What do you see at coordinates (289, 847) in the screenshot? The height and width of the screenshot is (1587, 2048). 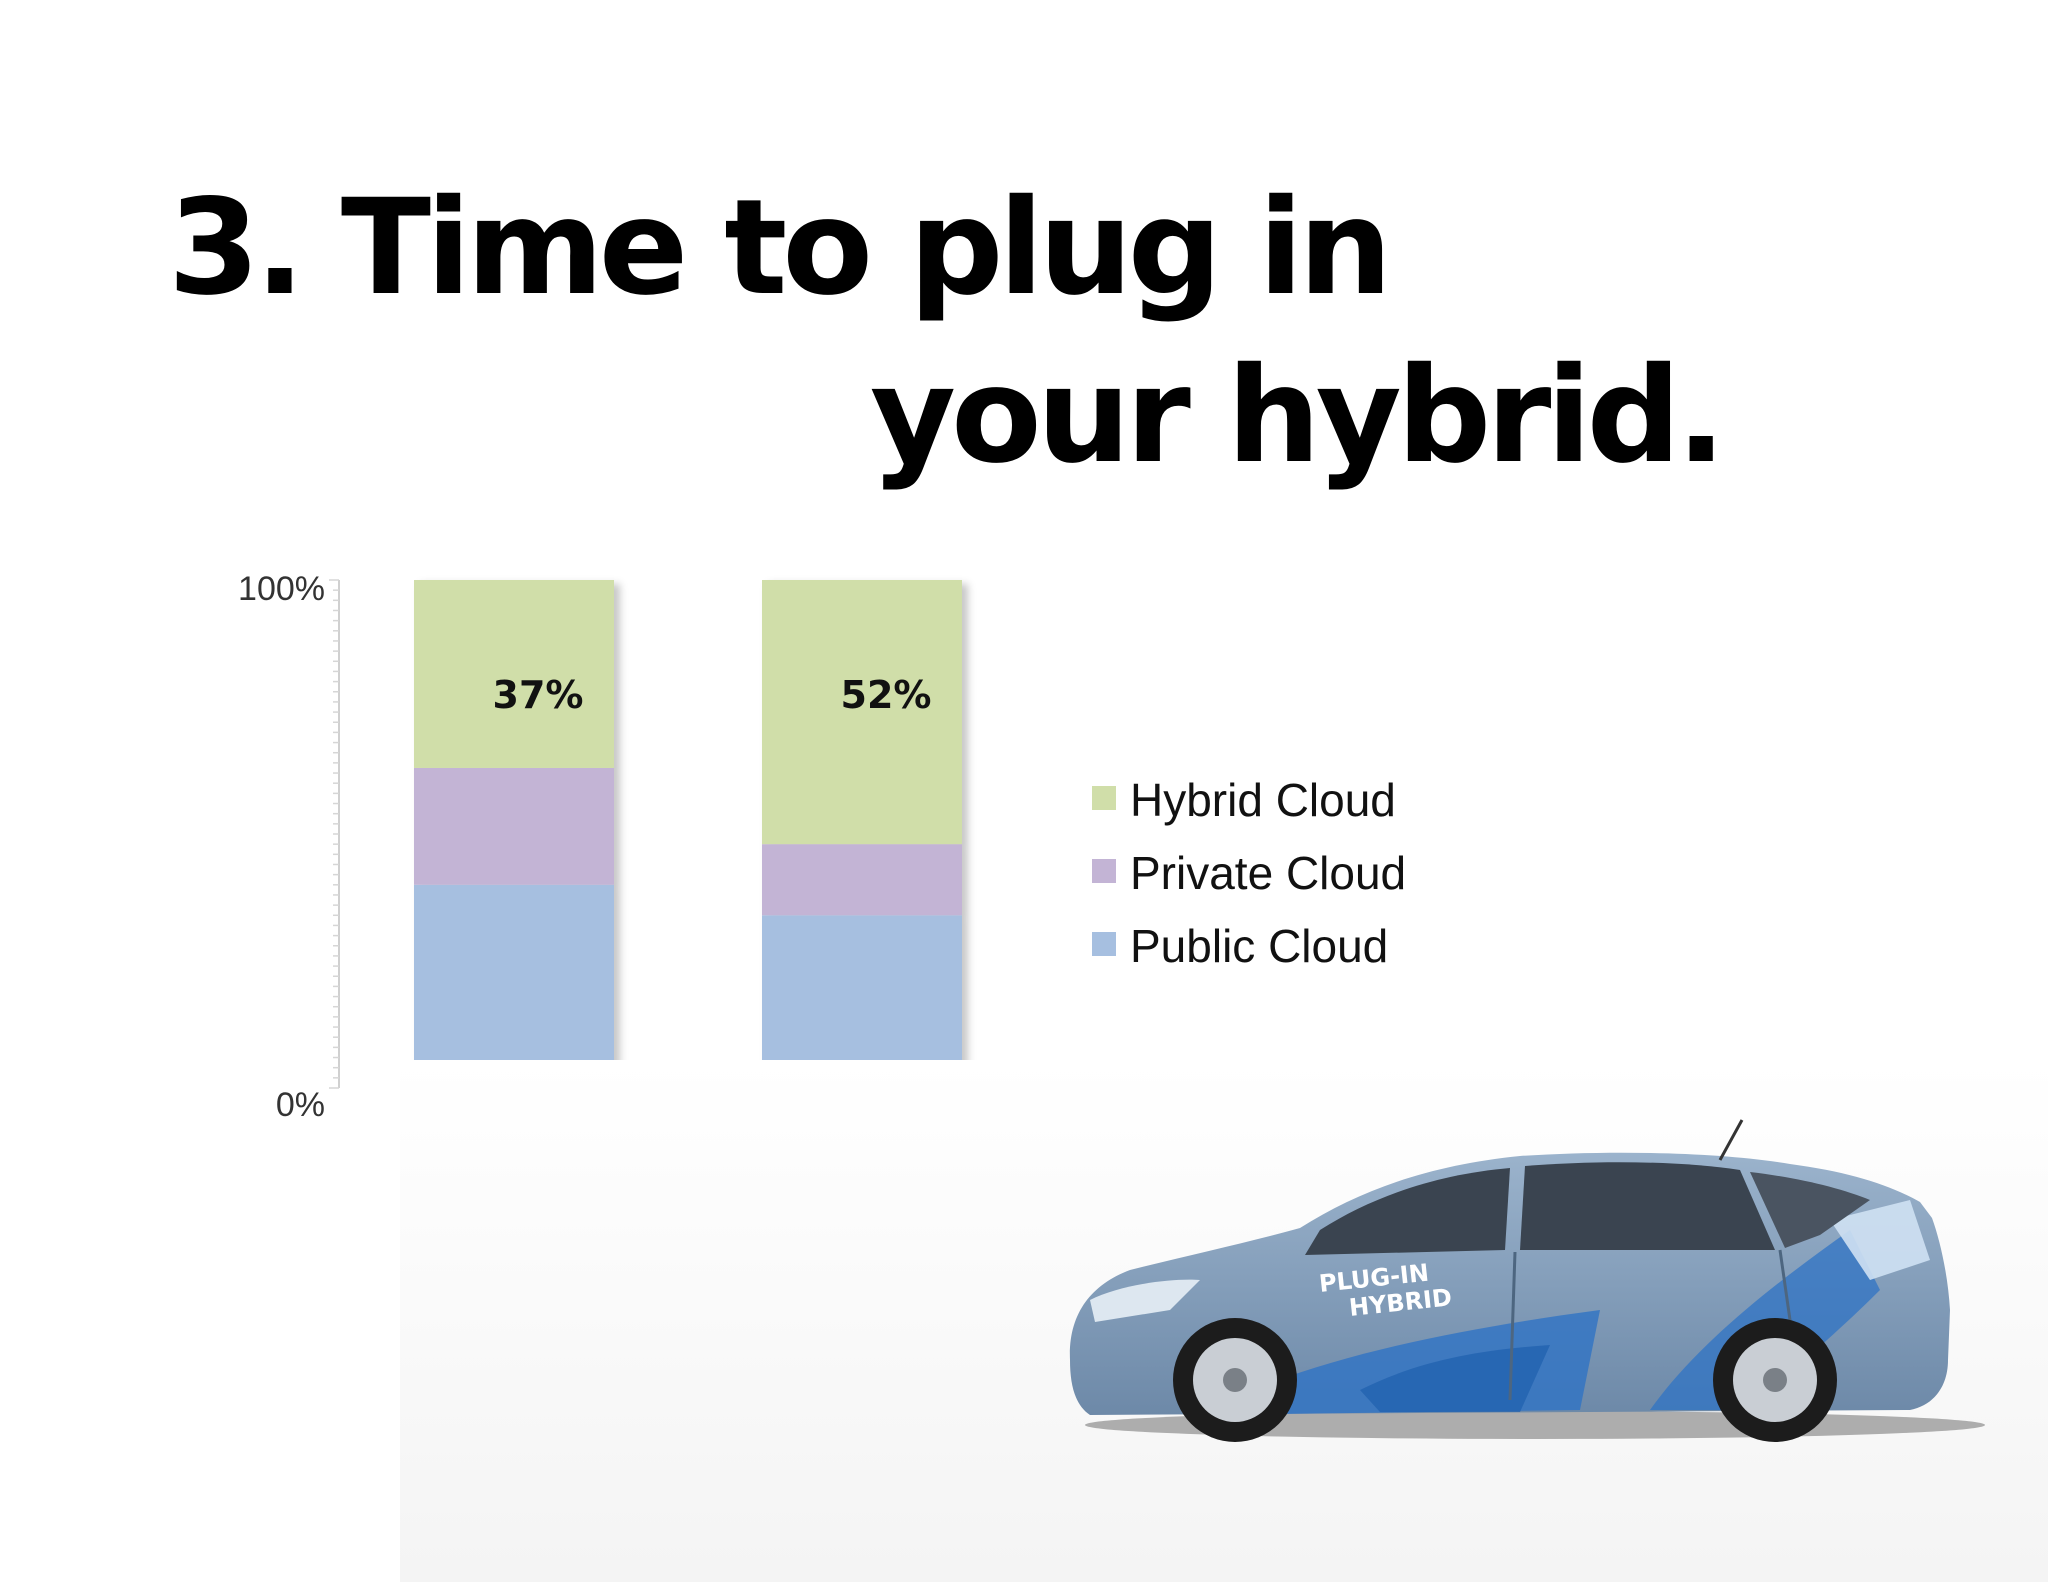 I see `y-axis: 0% 100%` at bounding box center [289, 847].